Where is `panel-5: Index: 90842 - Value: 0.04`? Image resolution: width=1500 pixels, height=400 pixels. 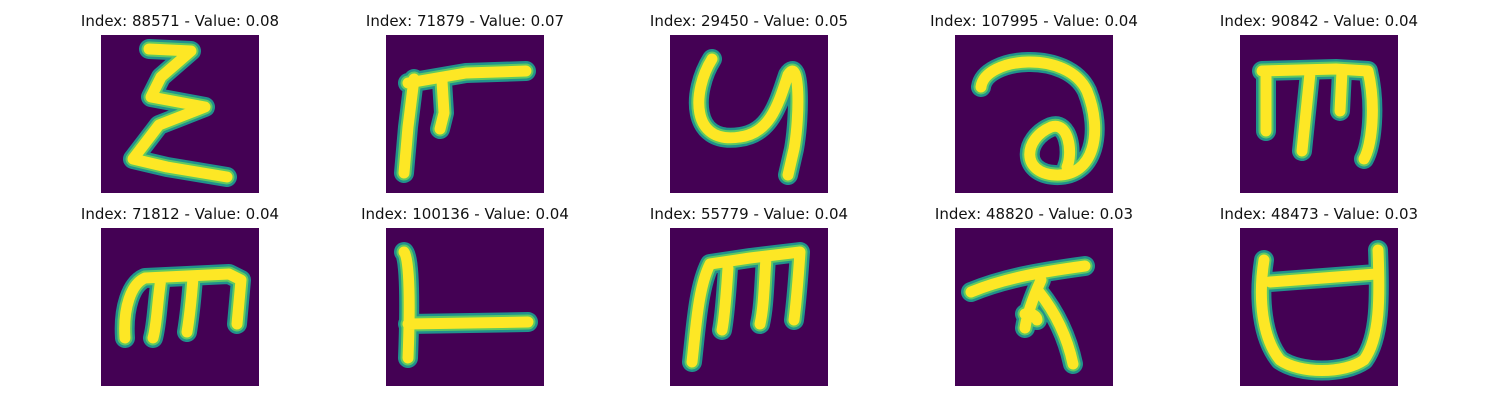
panel-5: Index: 90842 - Value: 0.04 is located at coordinates (1319, 106).